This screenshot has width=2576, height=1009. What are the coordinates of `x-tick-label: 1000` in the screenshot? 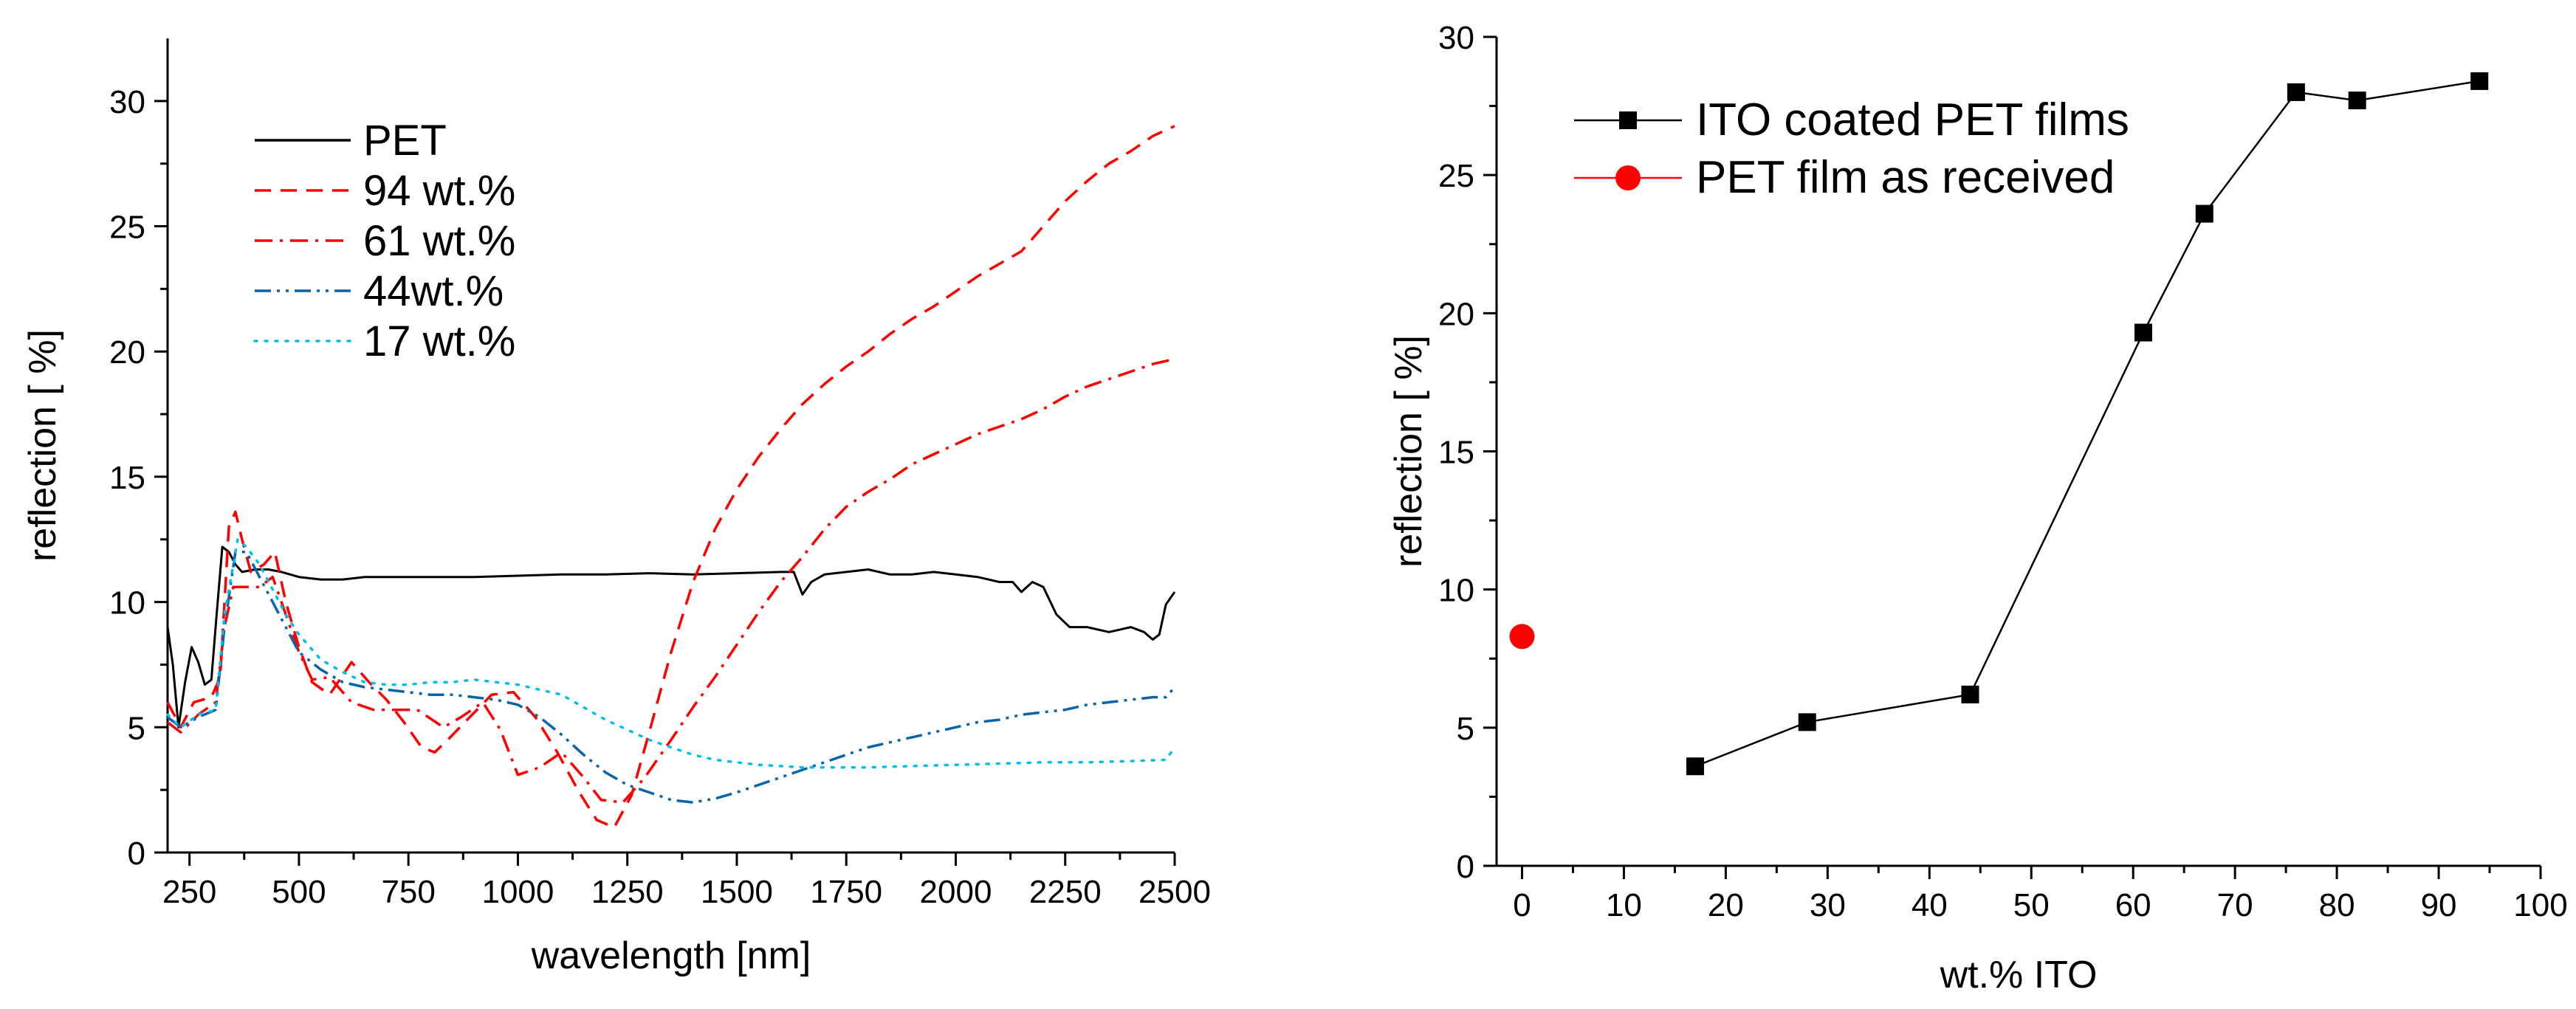 It's located at (517, 892).